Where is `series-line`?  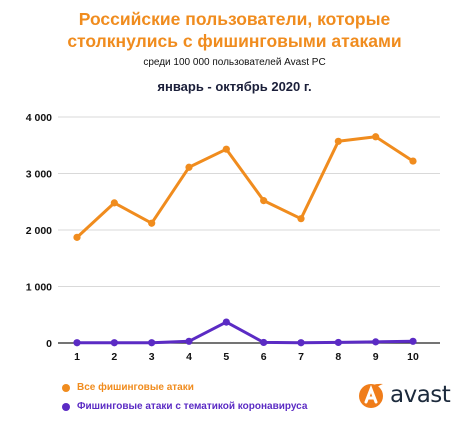
series-line is located at coordinates (245, 332).